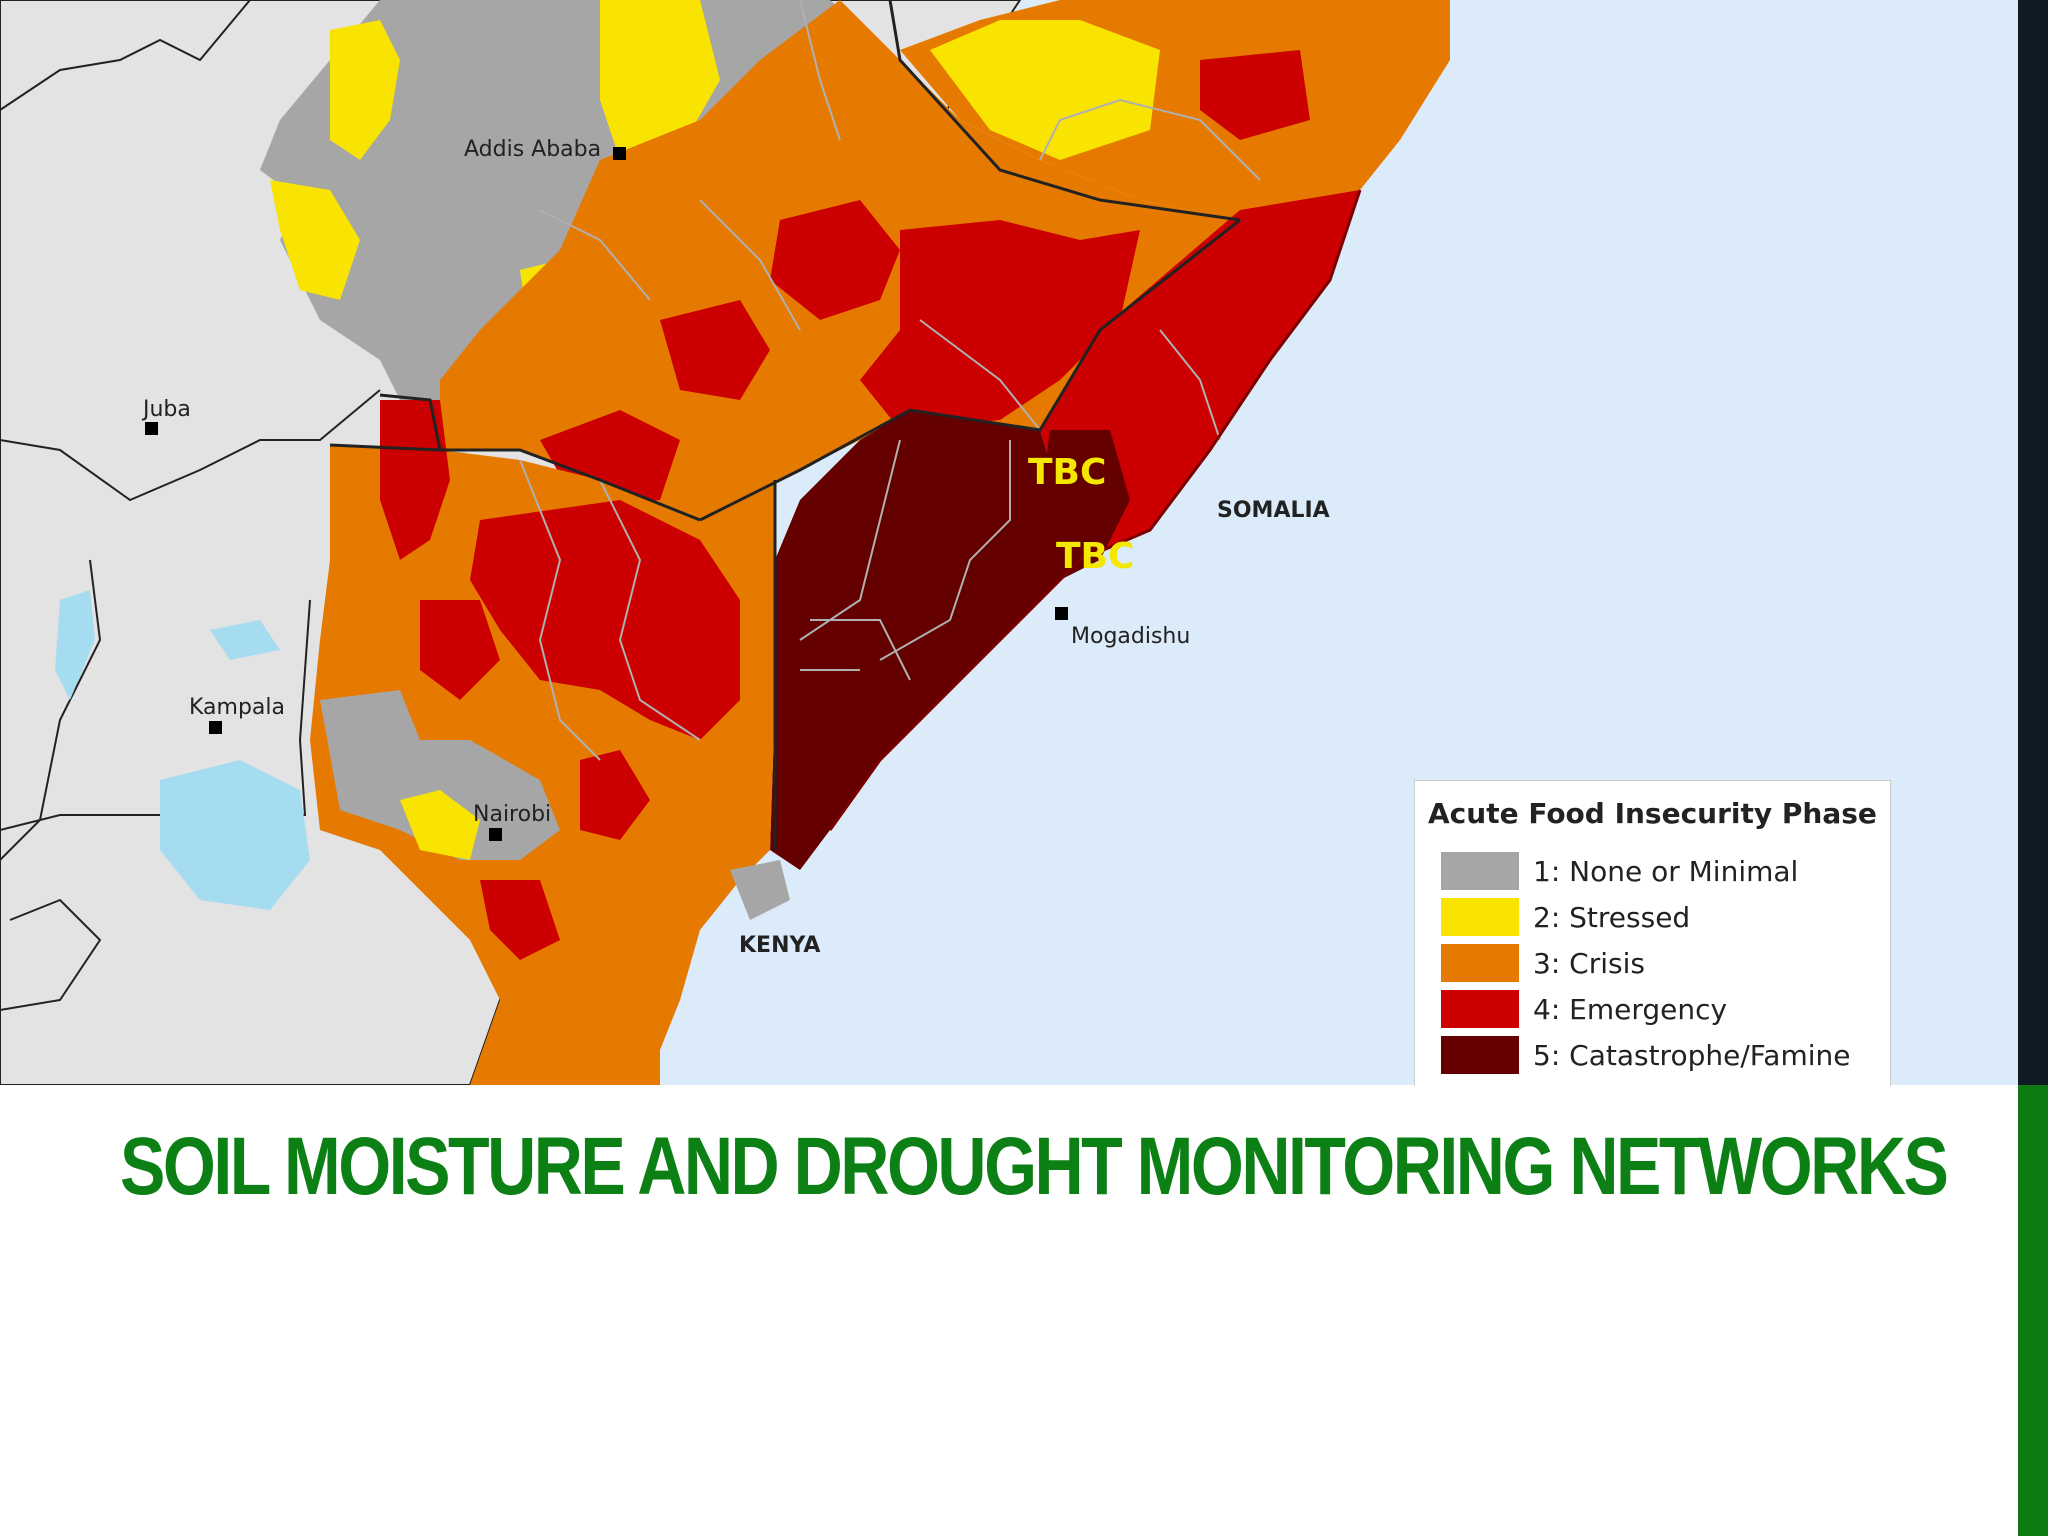  What do you see at coordinates (167, 409) in the screenshot?
I see `city-label-juba: Juba` at bounding box center [167, 409].